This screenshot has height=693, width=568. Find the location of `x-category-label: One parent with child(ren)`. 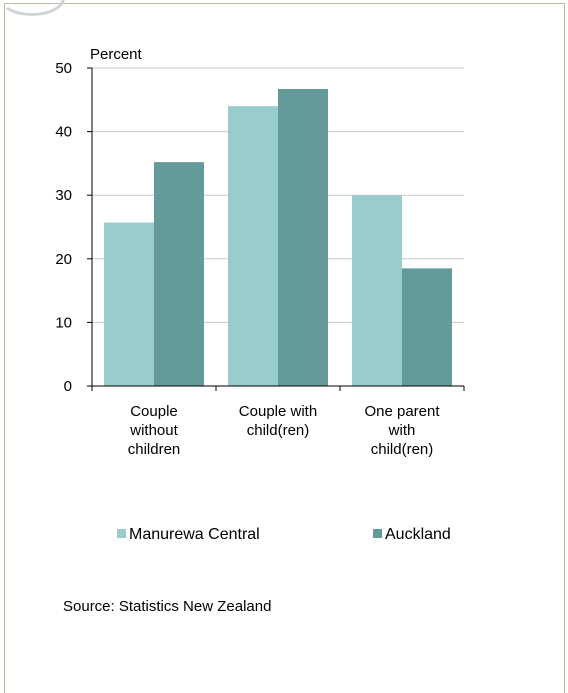

x-category-label: One parent with child(ren) is located at coordinates (402, 430).